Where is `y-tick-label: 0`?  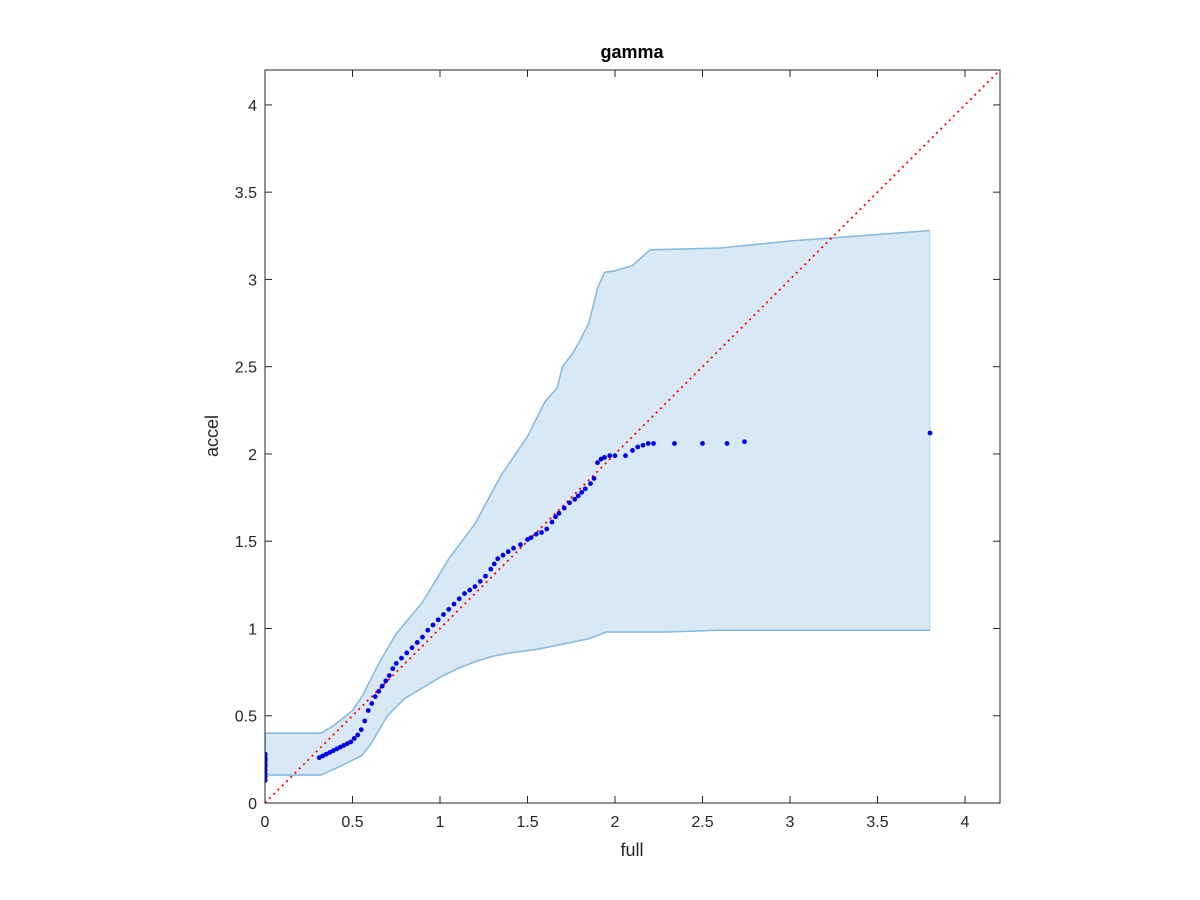 y-tick-label: 0 is located at coordinates (252, 804).